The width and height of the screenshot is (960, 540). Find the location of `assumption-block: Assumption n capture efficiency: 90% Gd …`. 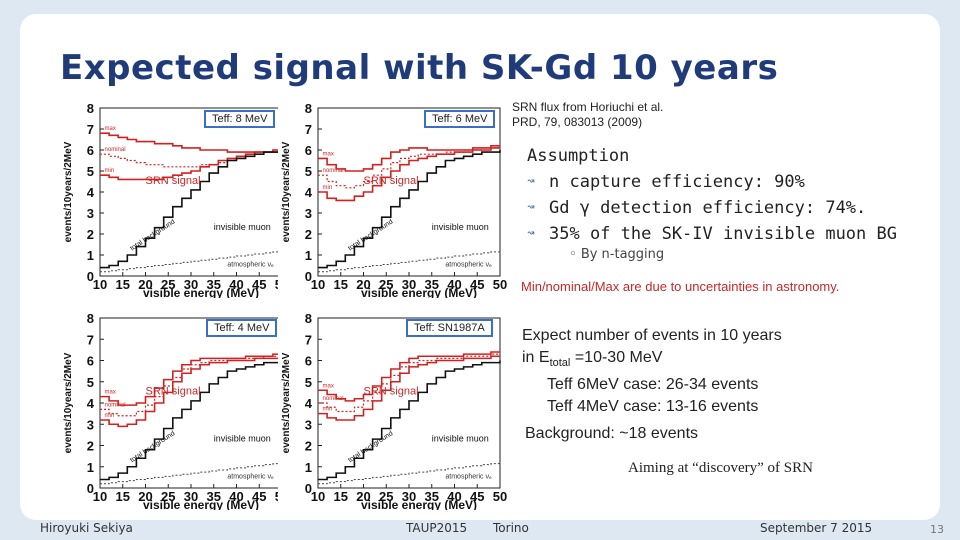

assumption-block: Assumption n capture efficiency: 90% Gd … is located at coordinates (712, 204).